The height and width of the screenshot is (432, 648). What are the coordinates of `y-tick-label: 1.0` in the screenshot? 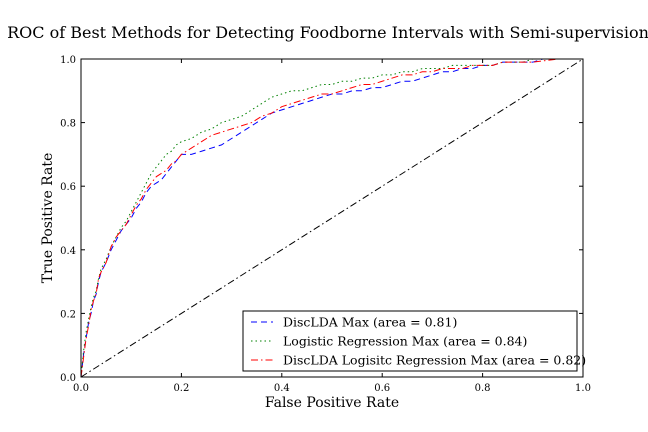 It's located at (68, 60).